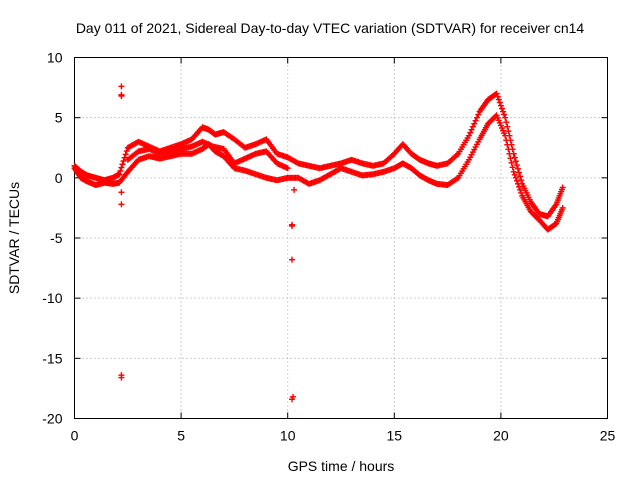  Describe the element at coordinates (55, 58) in the screenshot. I see `y-tick-label: 10` at that location.